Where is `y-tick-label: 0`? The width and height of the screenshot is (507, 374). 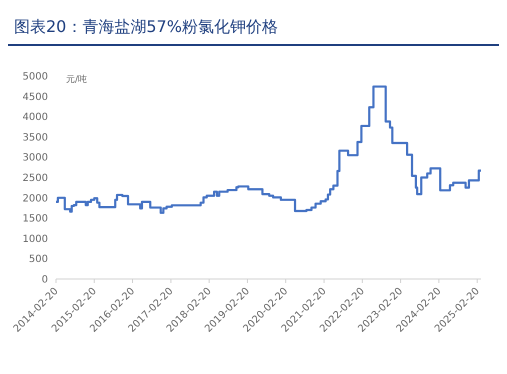 y-tick-label: 0 is located at coordinates (45, 280).